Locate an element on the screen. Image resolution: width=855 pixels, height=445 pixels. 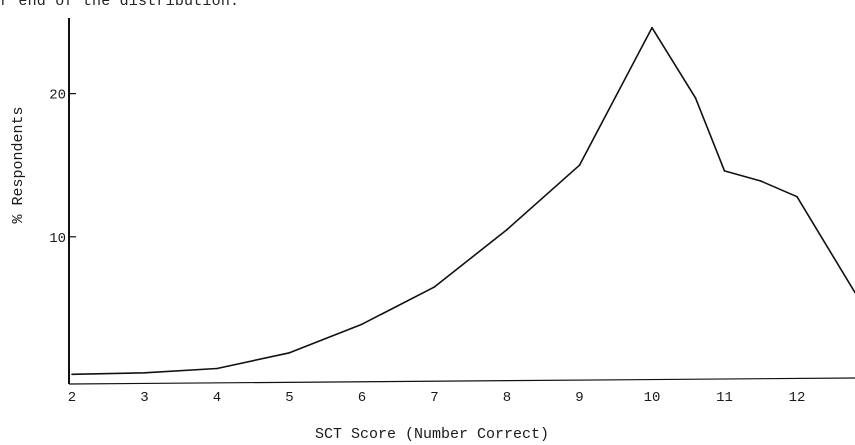
x-axis-line is located at coordinates (461, 381).